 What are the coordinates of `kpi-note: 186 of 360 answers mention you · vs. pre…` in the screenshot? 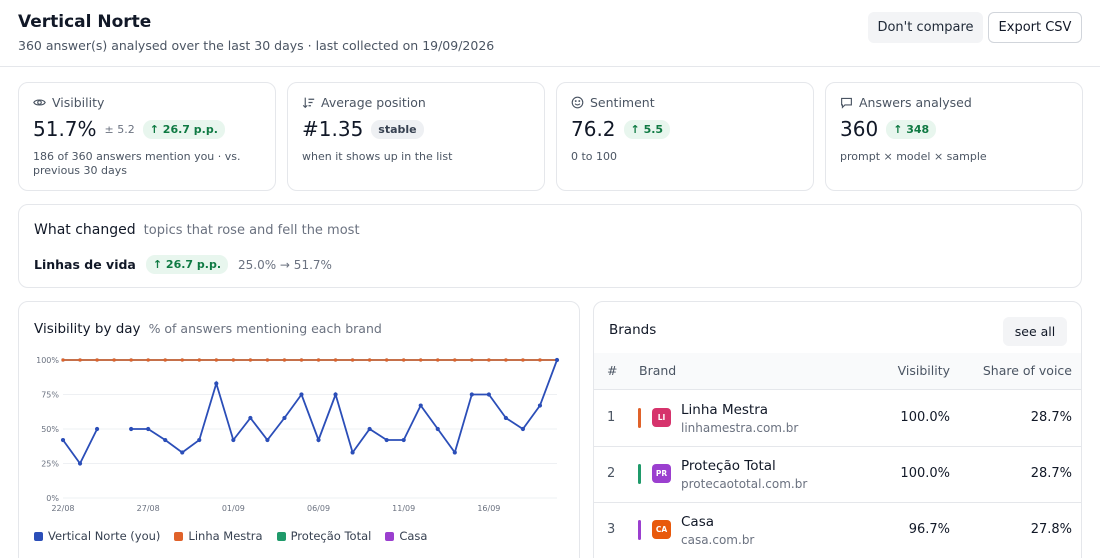 It's located at (137, 163).